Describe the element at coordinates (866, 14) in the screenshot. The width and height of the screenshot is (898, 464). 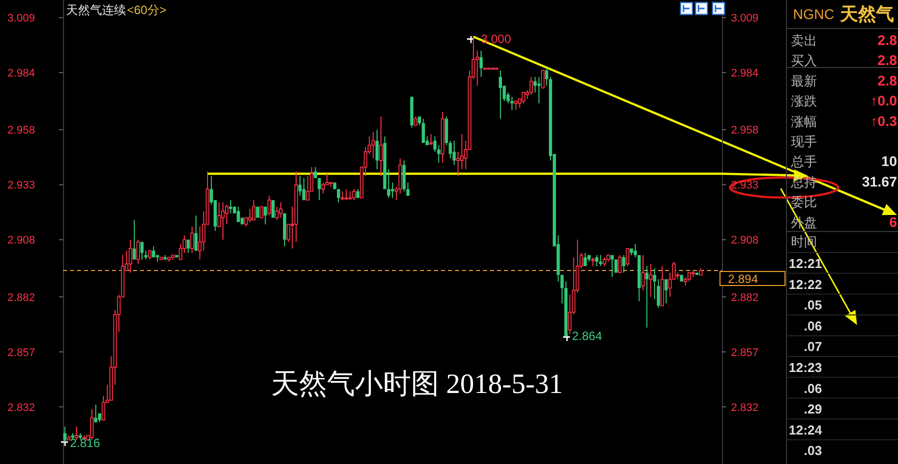
I see `text: 天然气` at that location.